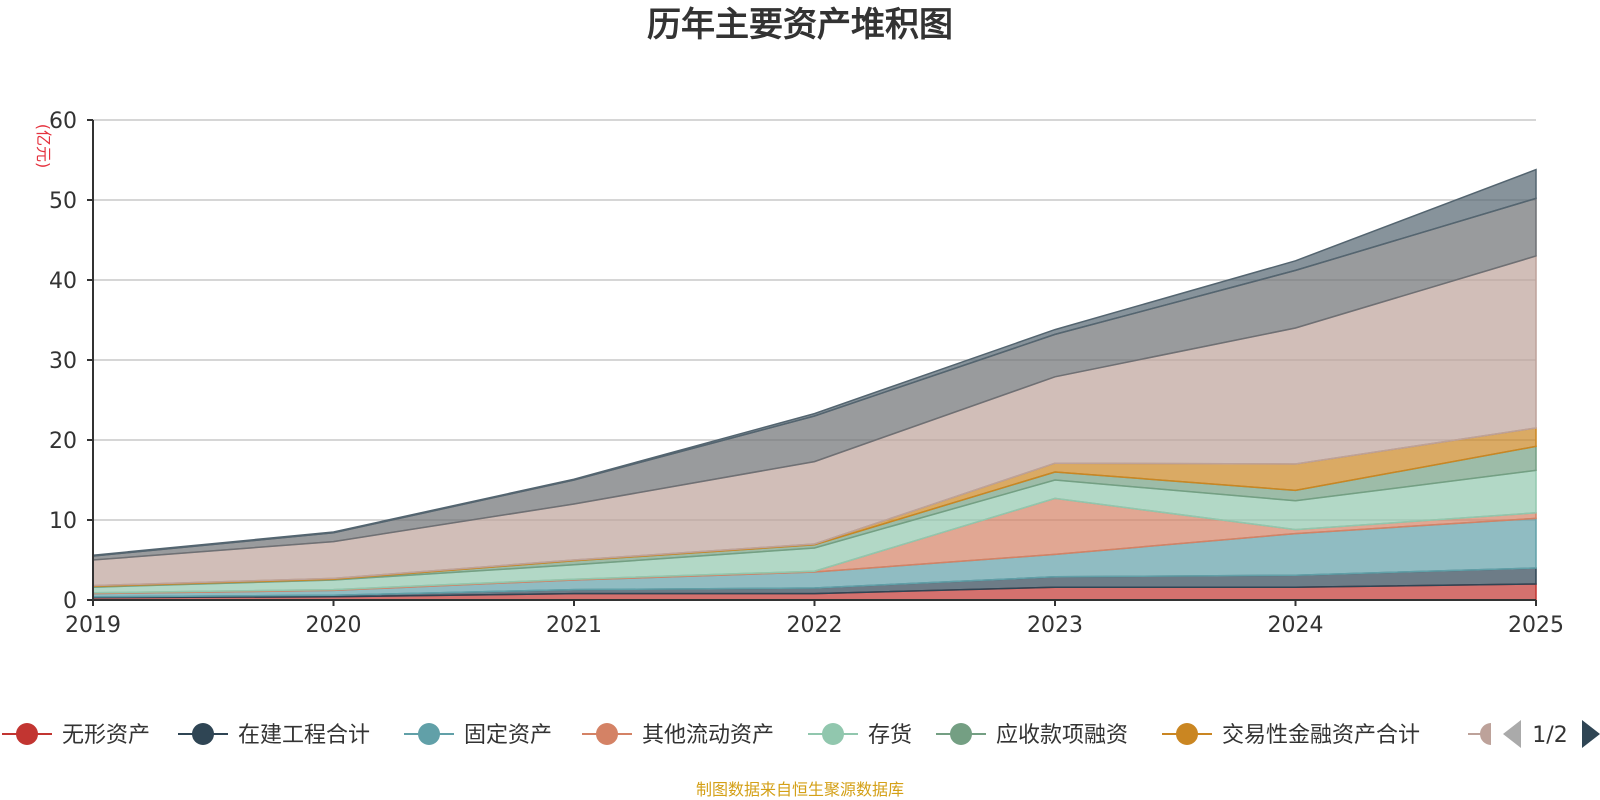 This screenshot has width=1600, height=800. I want to click on y-tick-label: 60, so click(63, 121).